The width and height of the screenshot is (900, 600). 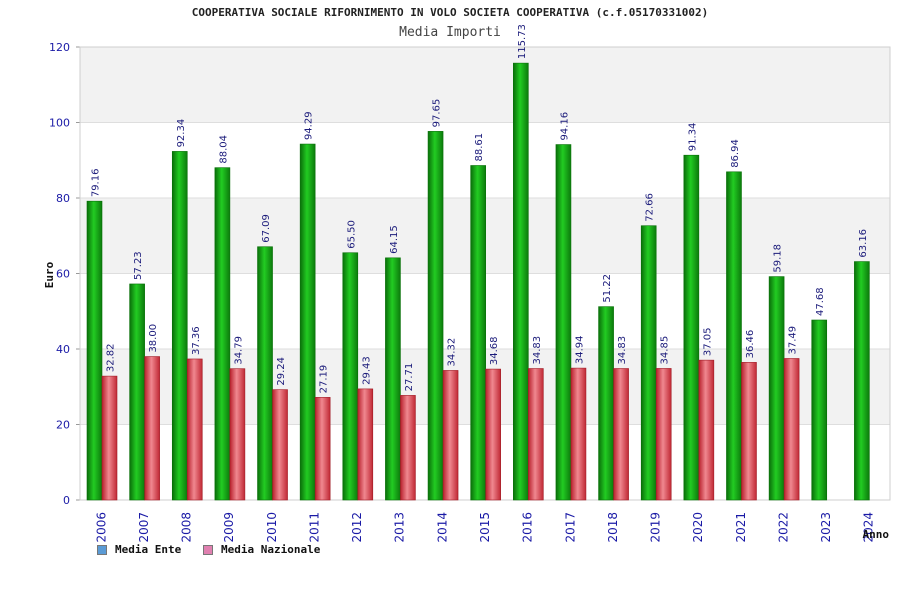 What do you see at coordinates (607, 288) in the screenshot?
I see `data-label: 51.22` at bounding box center [607, 288].